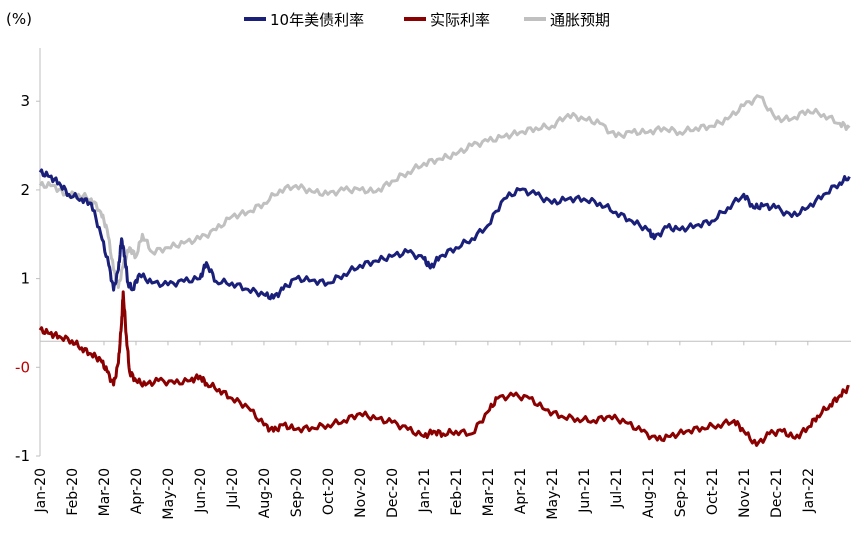 This screenshot has width=865, height=533. Describe the element at coordinates (169, 494) in the screenshot. I see `x-tick-label: May-20` at that location.